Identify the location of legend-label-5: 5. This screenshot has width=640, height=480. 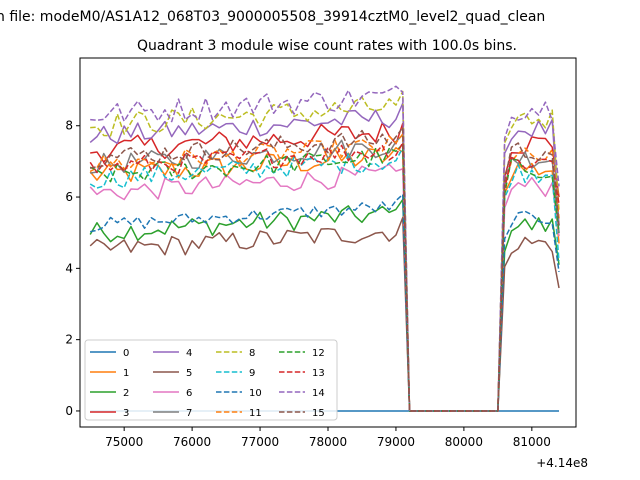
(189, 373).